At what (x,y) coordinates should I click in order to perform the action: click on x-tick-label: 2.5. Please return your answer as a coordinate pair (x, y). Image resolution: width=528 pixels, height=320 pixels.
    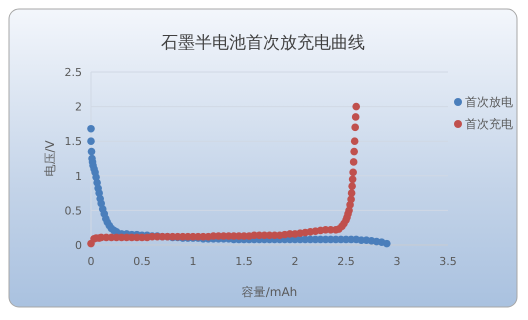
    Looking at the image, I should click on (346, 261).